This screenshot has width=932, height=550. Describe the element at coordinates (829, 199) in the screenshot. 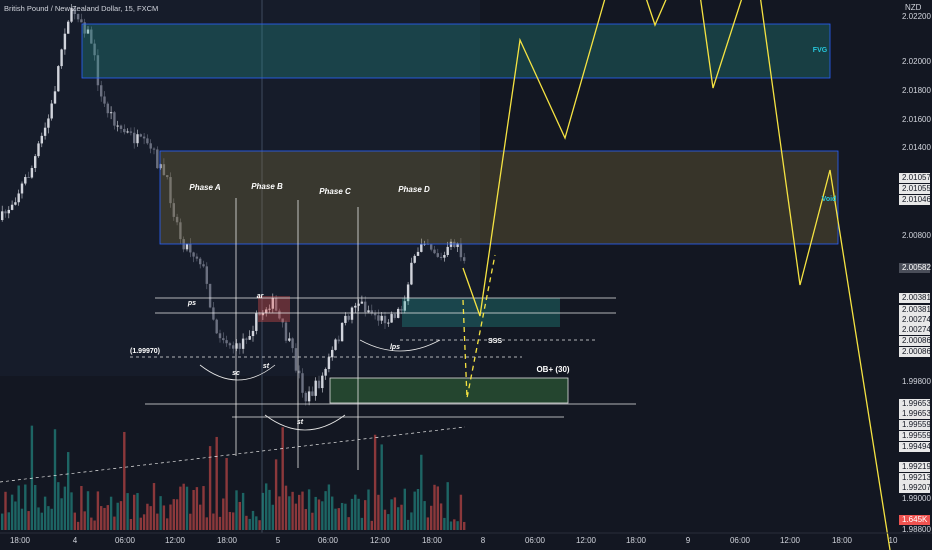

I see `annotation: Void` at that location.